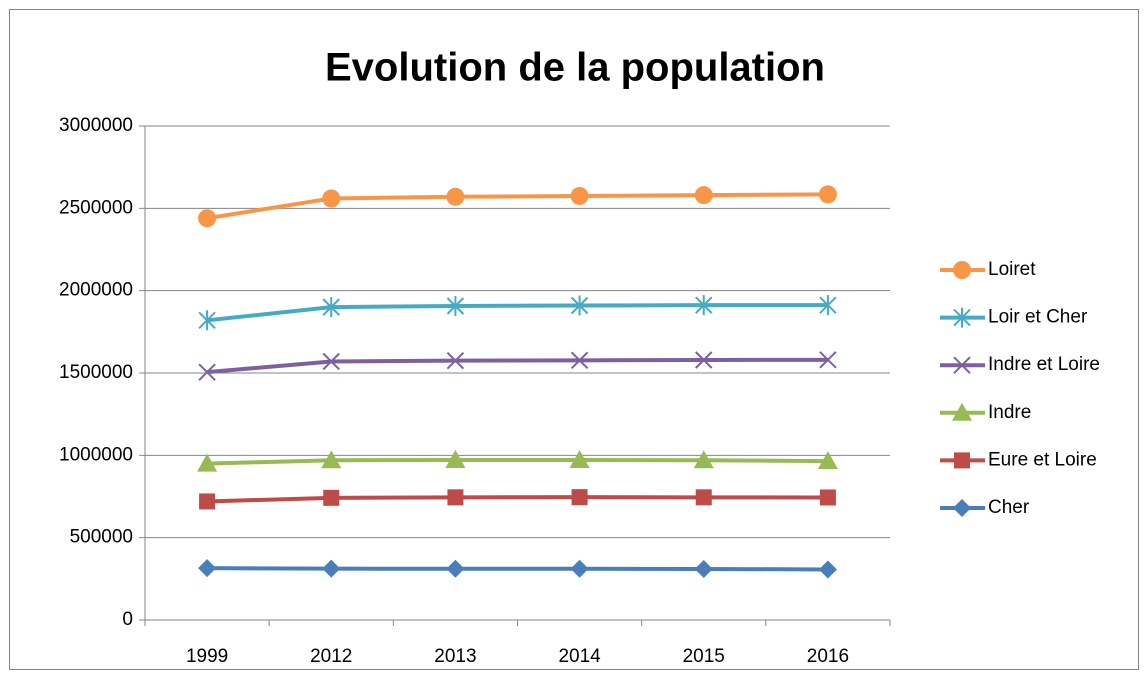 This screenshot has width=1148, height=683. I want to click on x-tick-label: 2012, so click(331, 656).